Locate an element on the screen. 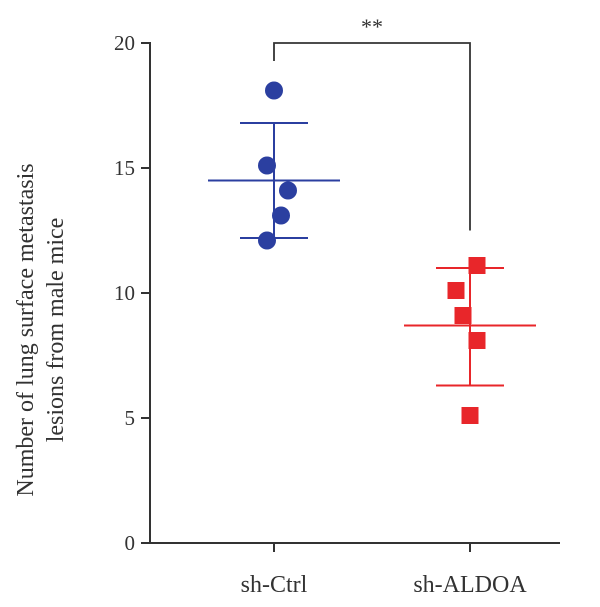 This screenshot has width=600, height=607. x-category-label-sh-aldoa: sh-ALDOA is located at coordinates (470, 585).